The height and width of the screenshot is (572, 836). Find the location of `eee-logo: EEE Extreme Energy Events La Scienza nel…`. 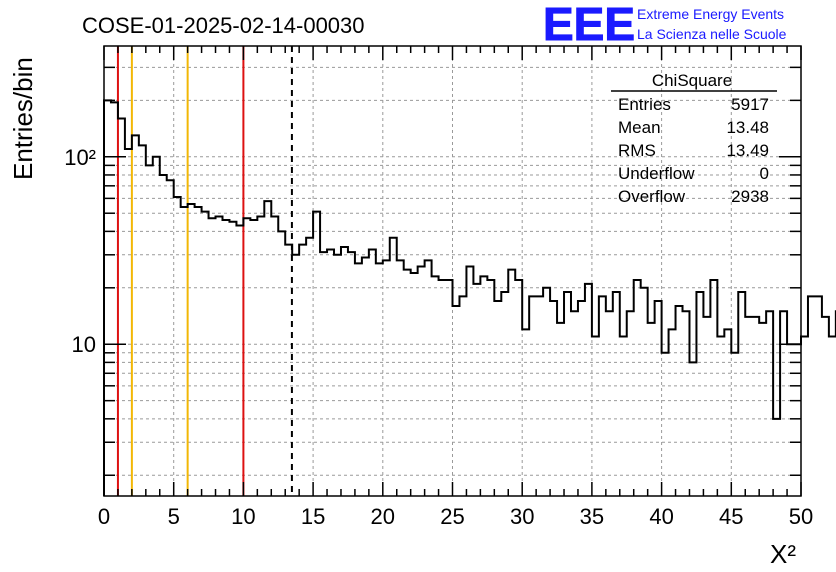

eee-logo: EEE Extreme Energy Events La Scienza nel… is located at coordinates (665, 25).